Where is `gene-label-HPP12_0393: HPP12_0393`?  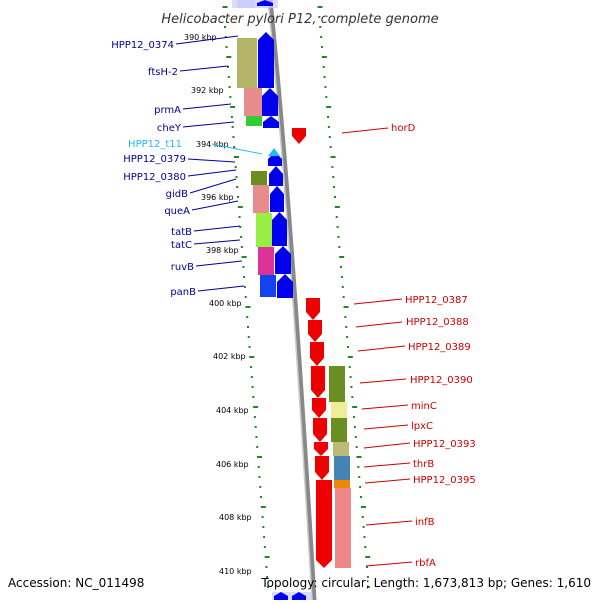 gene-label-HPP12_0393: HPP12_0393 is located at coordinates (444, 444).